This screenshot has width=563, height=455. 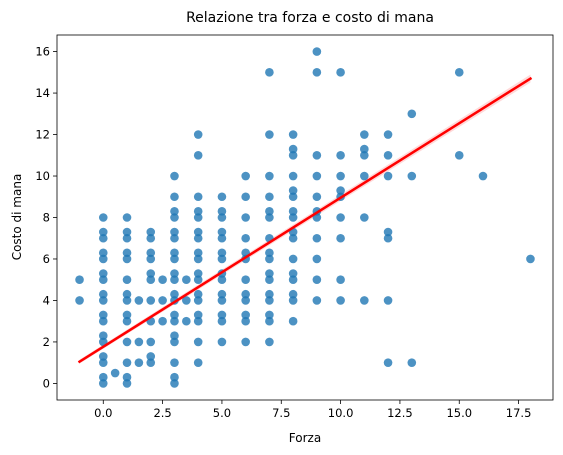 I want to click on y-tick-label: 16, so click(x=42, y=52).